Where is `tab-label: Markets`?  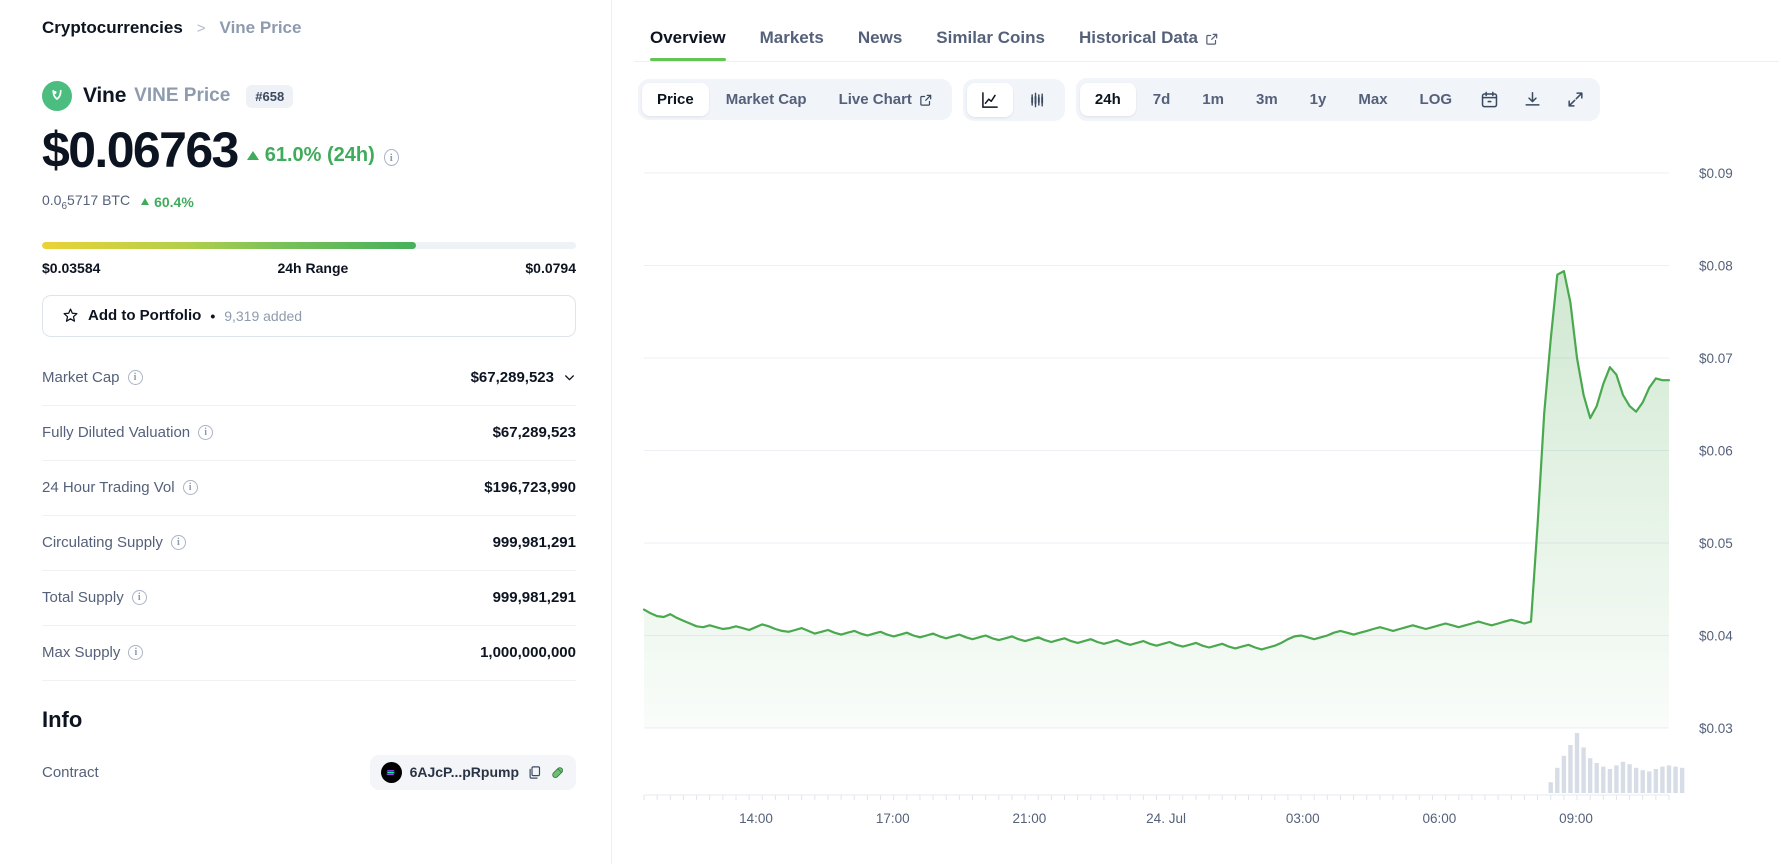
tab-label: Markets is located at coordinates (791, 37).